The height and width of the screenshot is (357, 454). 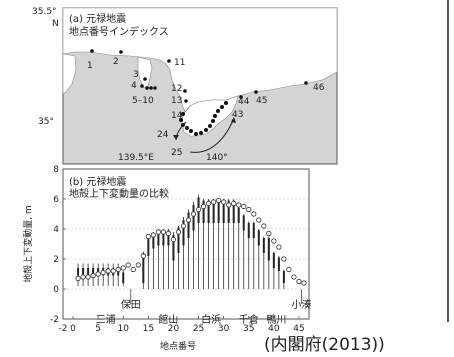 What do you see at coordinates (56, 290) in the screenshot?
I see `y-tick-label: 0` at bounding box center [56, 290].